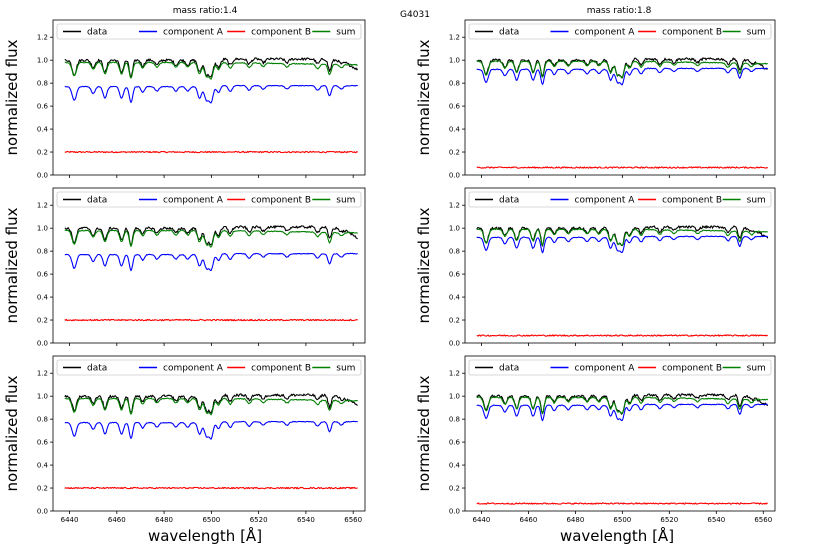 The height and width of the screenshot is (554, 830). I want to click on column-title-right: mass ratio:1.8, so click(619, 11).